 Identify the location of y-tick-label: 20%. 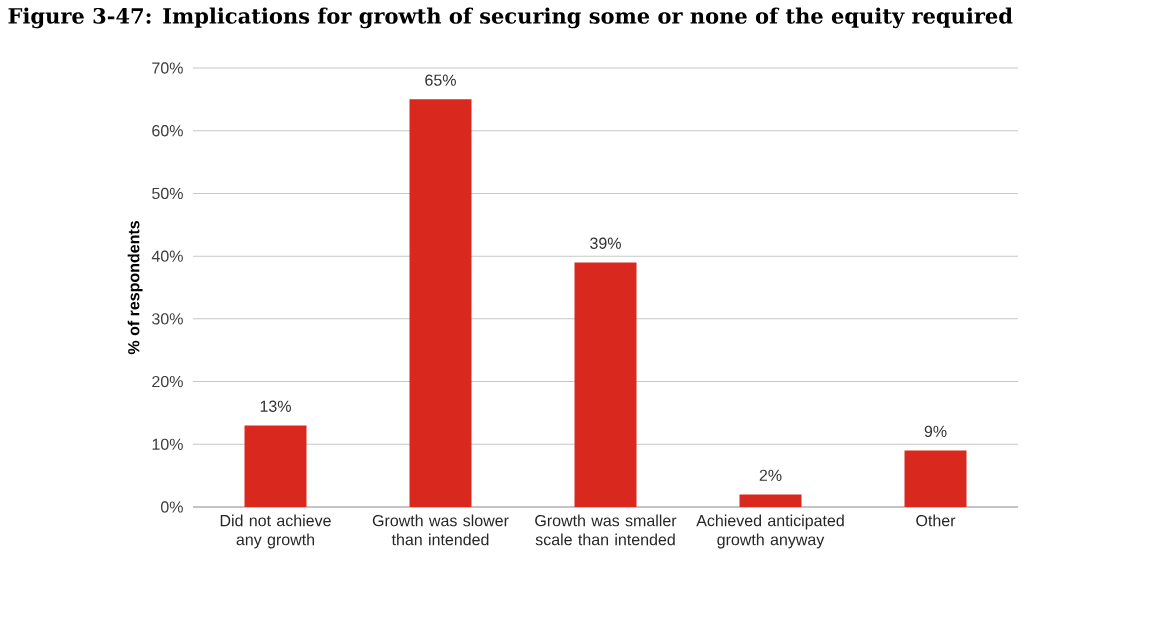
(167, 381).